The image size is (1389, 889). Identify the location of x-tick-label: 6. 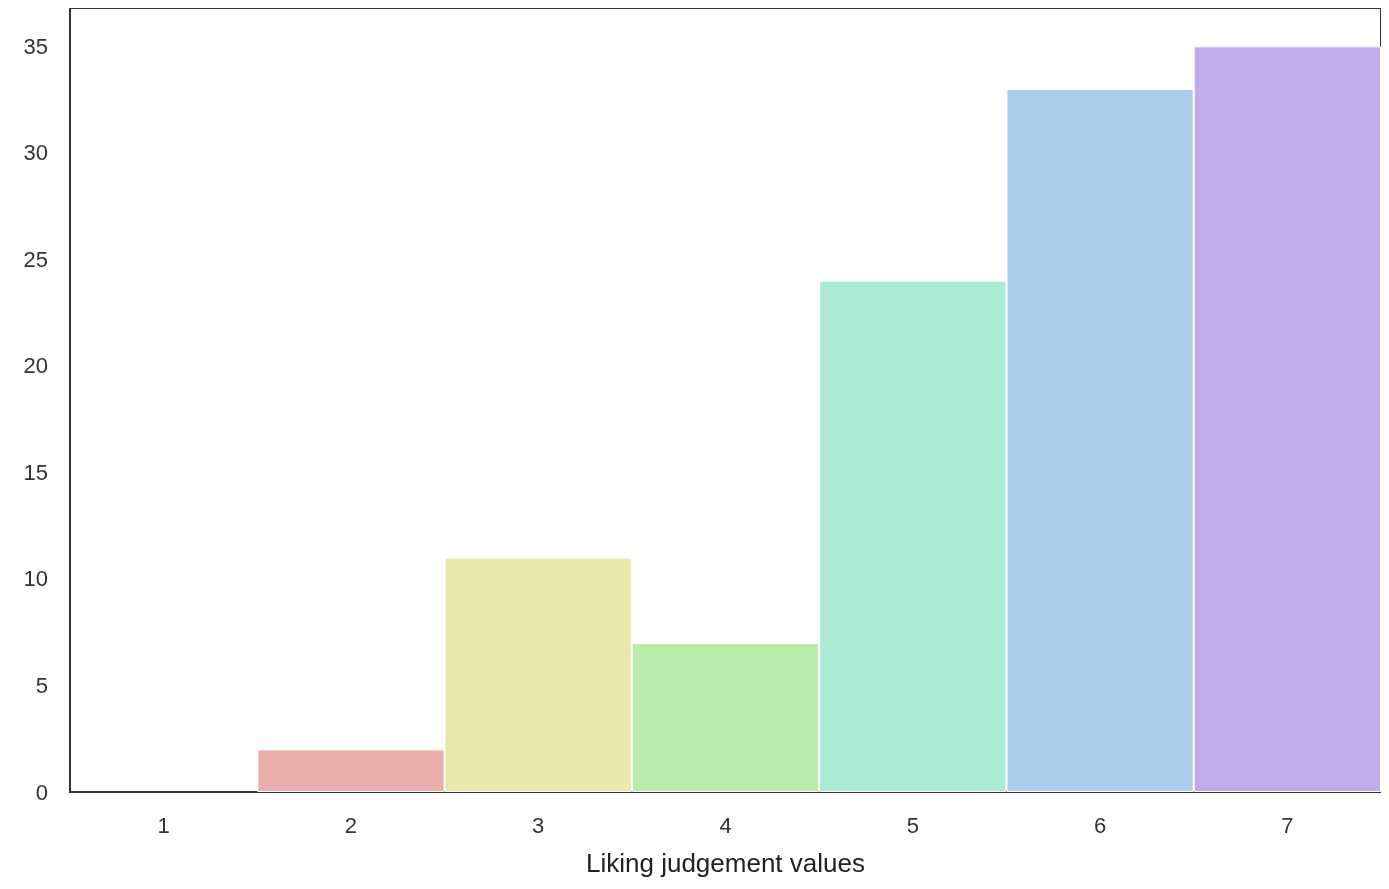
(1100, 825).